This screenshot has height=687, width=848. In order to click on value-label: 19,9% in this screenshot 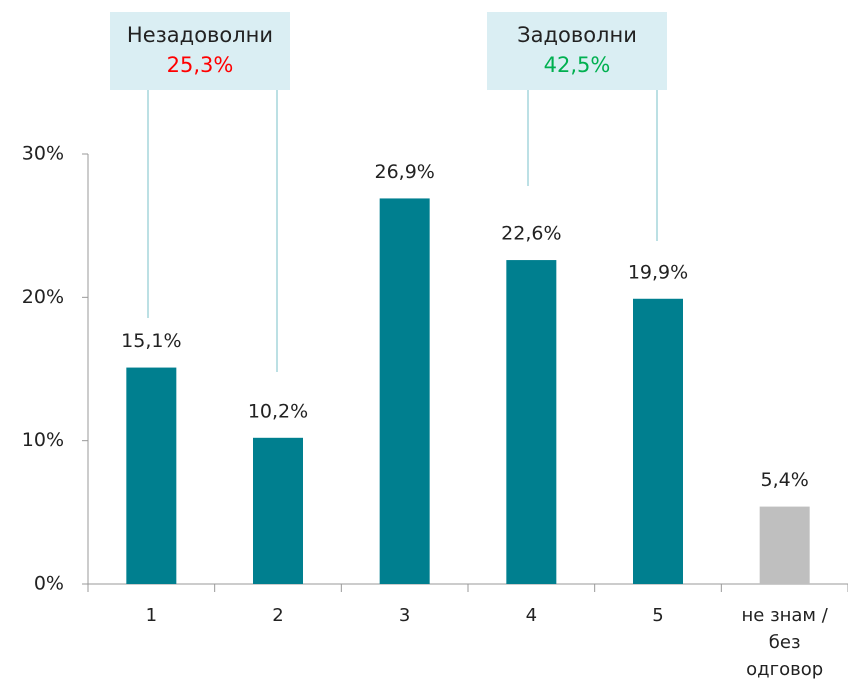, I will do `click(658, 272)`.